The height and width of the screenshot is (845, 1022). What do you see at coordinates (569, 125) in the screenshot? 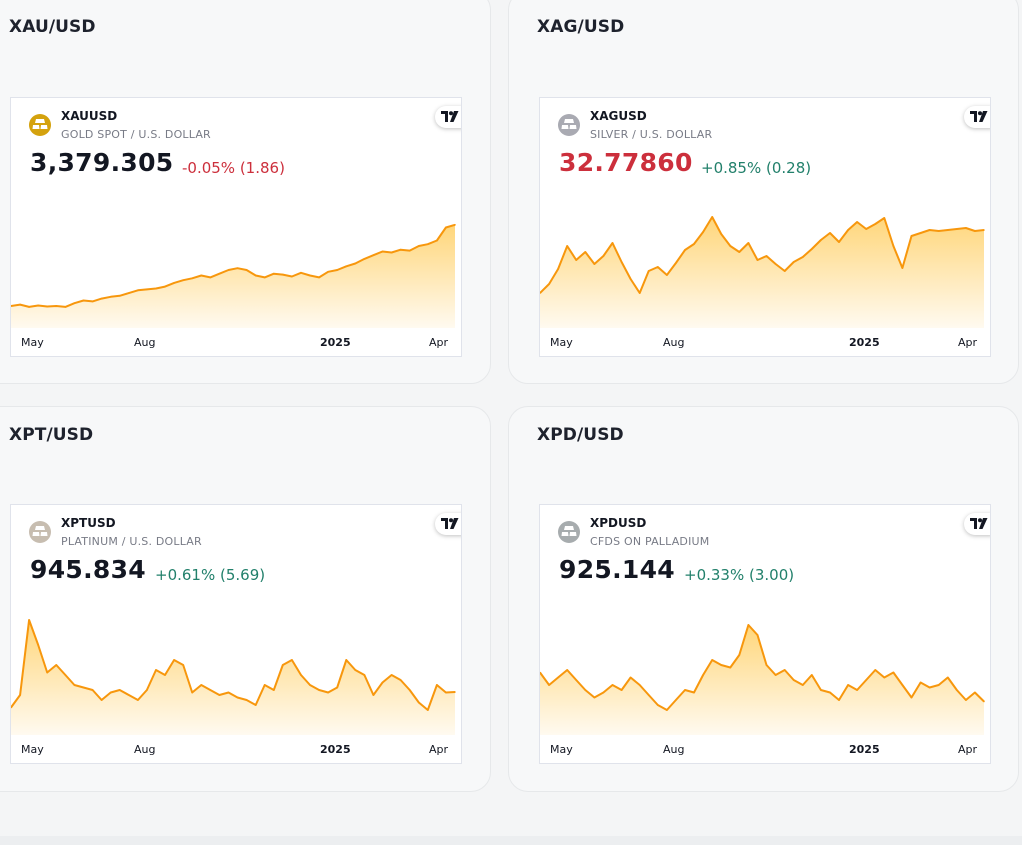
I see `silver-bar-icon` at bounding box center [569, 125].